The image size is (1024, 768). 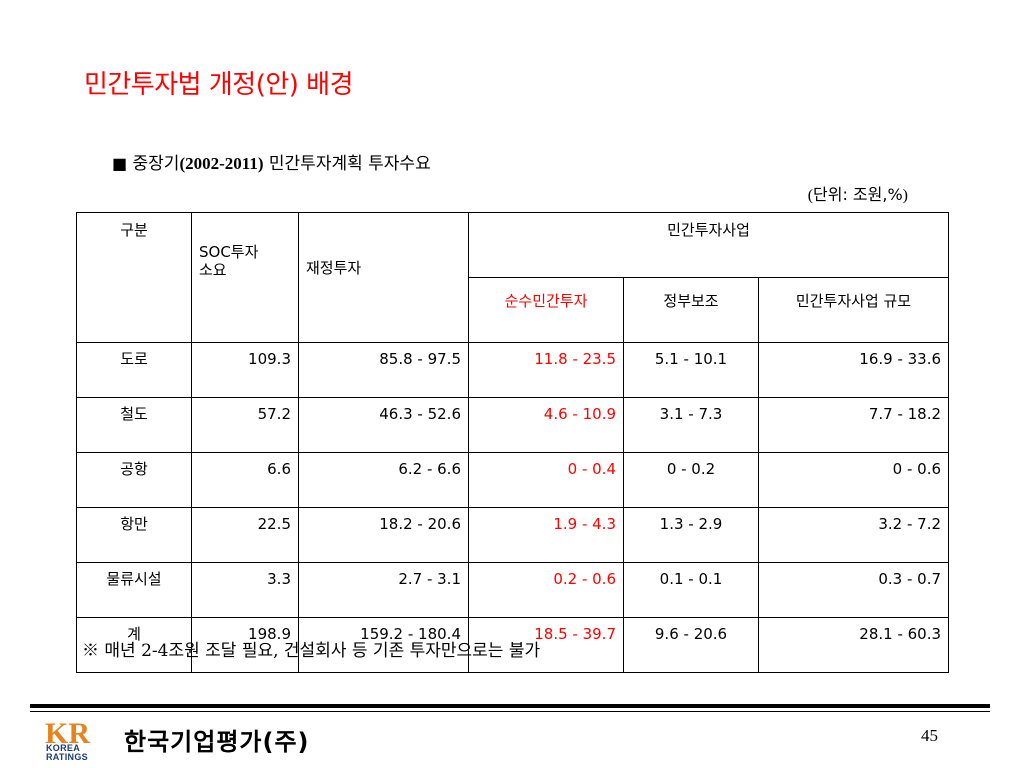 I want to click on row-fiscal-cell: 46.3 - 52.6, so click(x=383, y=425).